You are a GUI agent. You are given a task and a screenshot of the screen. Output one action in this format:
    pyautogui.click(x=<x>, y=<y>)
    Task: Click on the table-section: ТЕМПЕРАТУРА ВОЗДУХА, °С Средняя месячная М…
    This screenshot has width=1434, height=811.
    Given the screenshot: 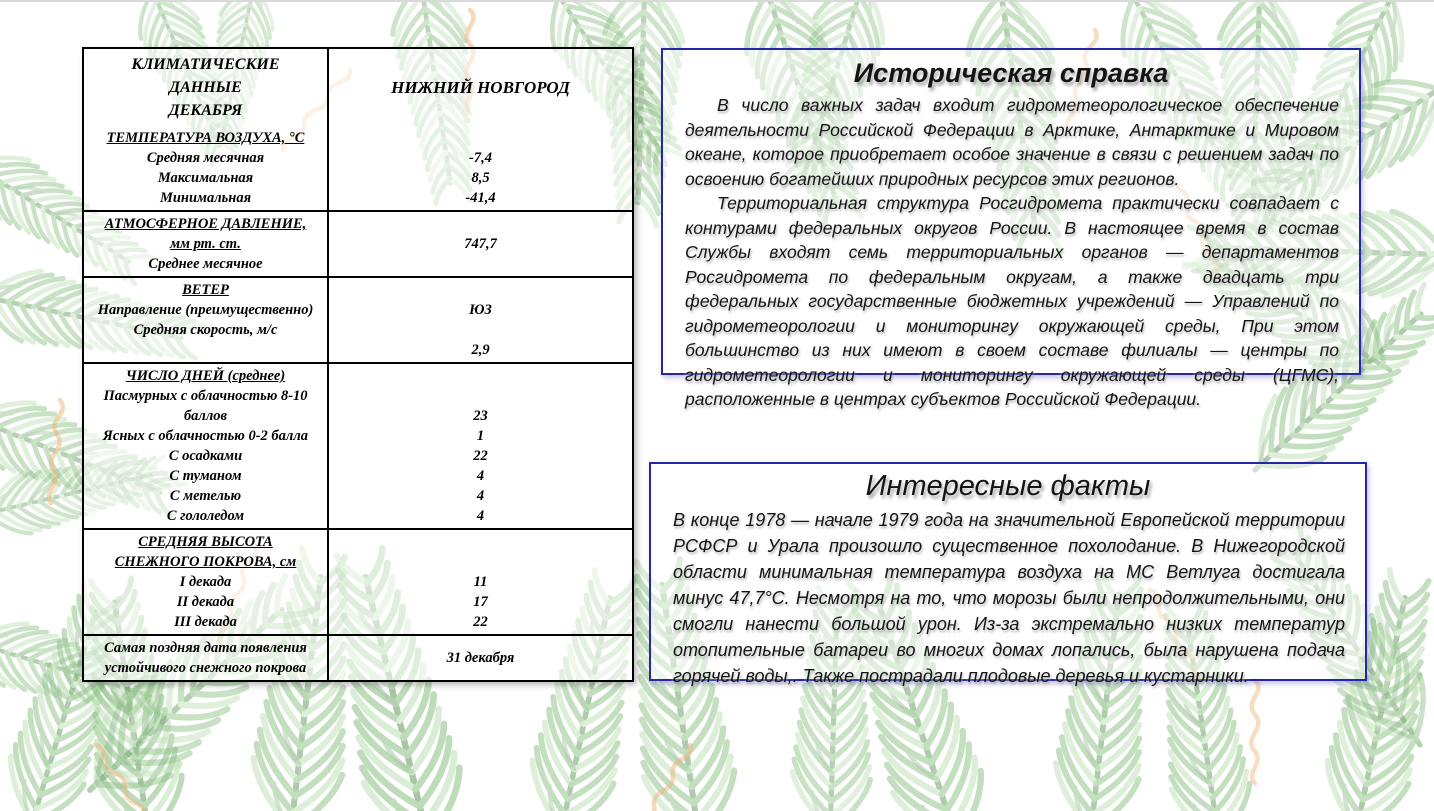 What is the action you would take?
    pyautogui.click(x=358, y=168)
    